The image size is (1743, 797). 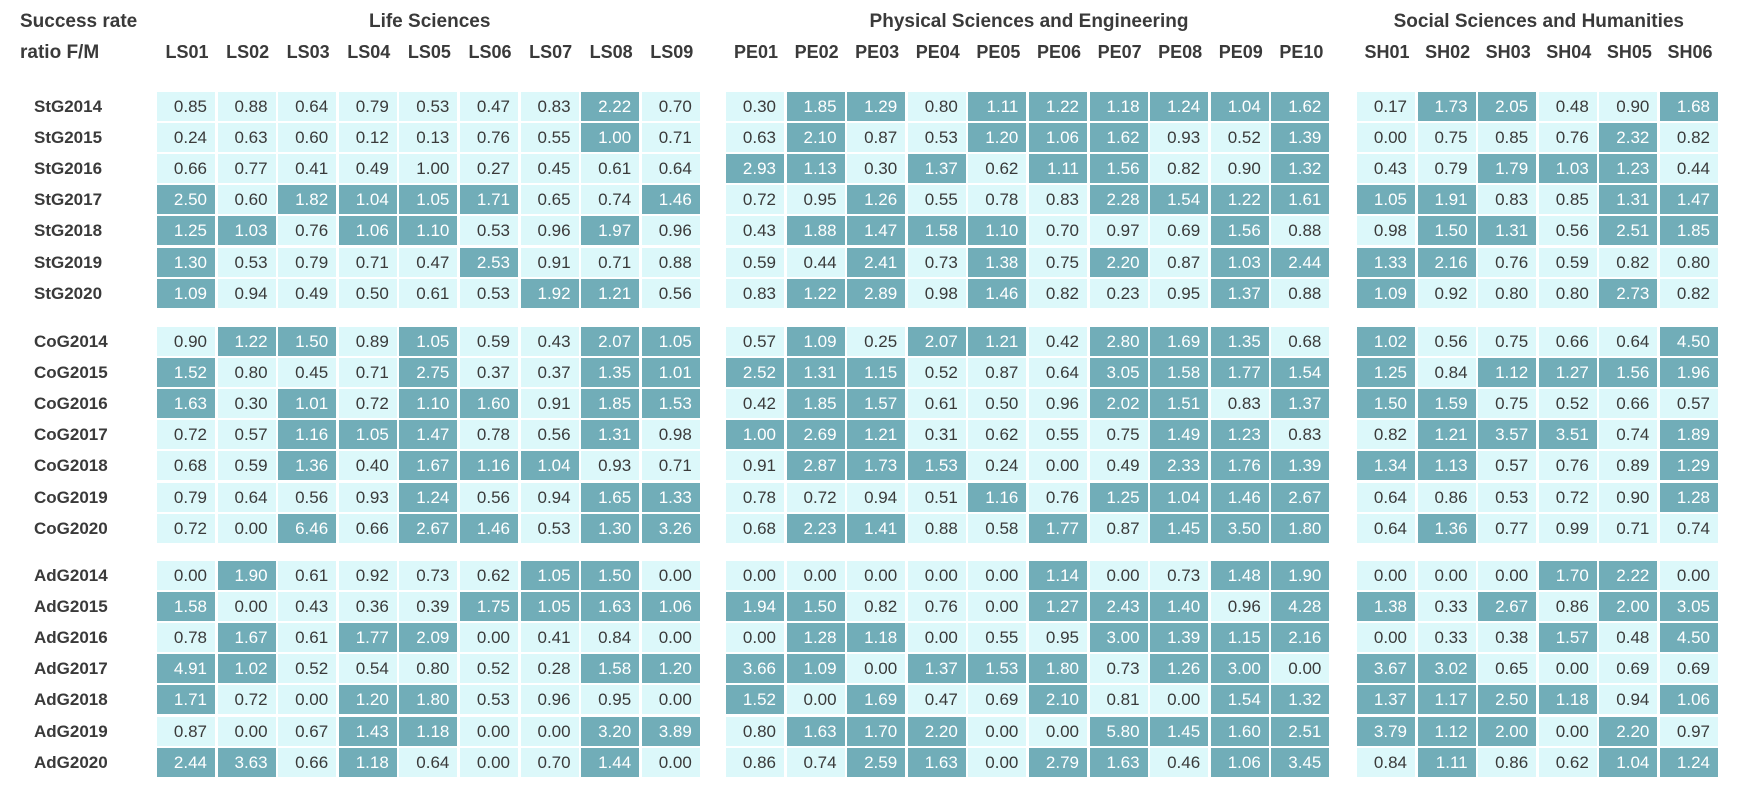 What do you see at coordinates (1179, 731) in the screenshot?
I see `table-cell: 1.45` at bounding box center [1179, 731].